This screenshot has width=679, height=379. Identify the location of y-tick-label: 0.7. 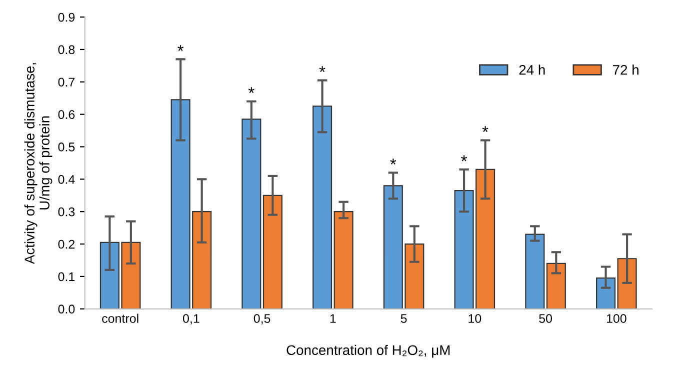
(66, 82).